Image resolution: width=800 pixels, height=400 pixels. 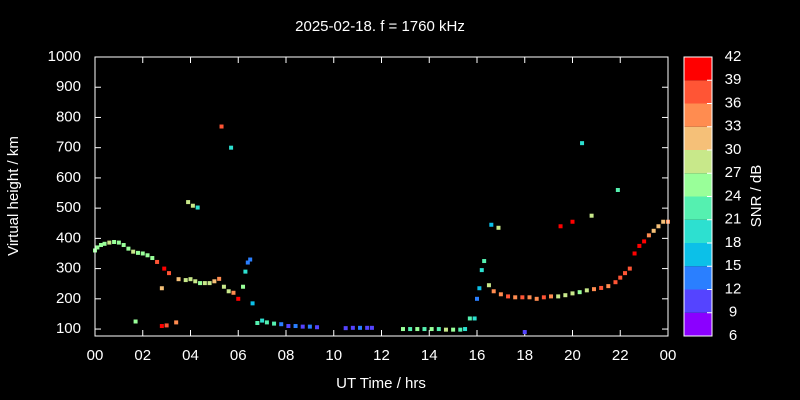 What do you see at coordinates (572, 355) in the screenshot?
I see `x-tick-label: 20` at bounding box center [572, 355].